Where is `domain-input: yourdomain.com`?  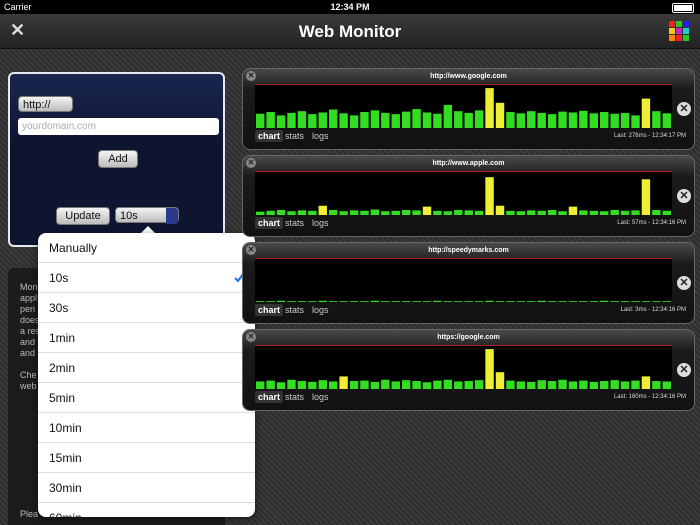
domain-input: yourdomain.com is located at coordinates (118, 126).